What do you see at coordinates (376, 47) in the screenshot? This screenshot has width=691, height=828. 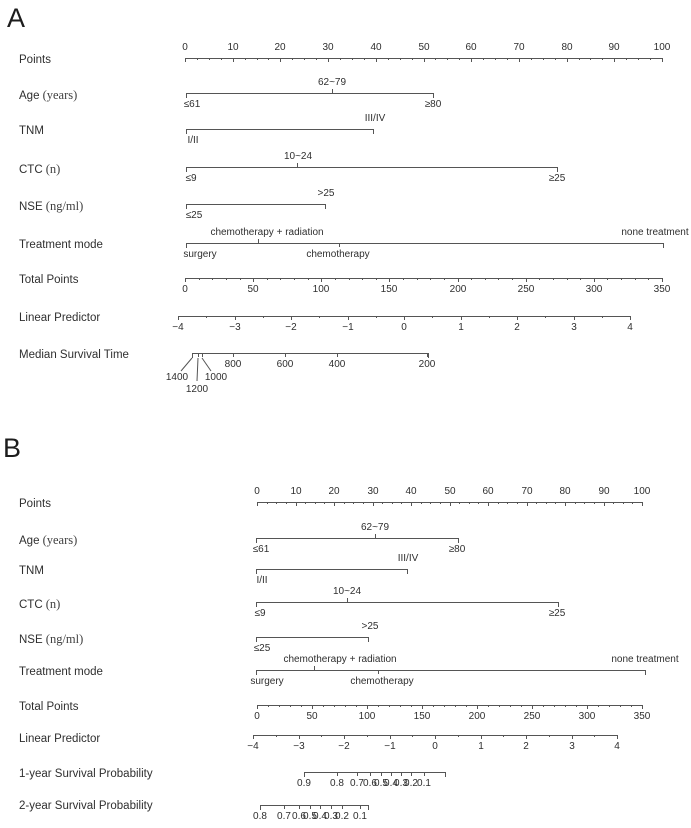 I see `points-tick-label: 40` at bounding box center [376, 47].